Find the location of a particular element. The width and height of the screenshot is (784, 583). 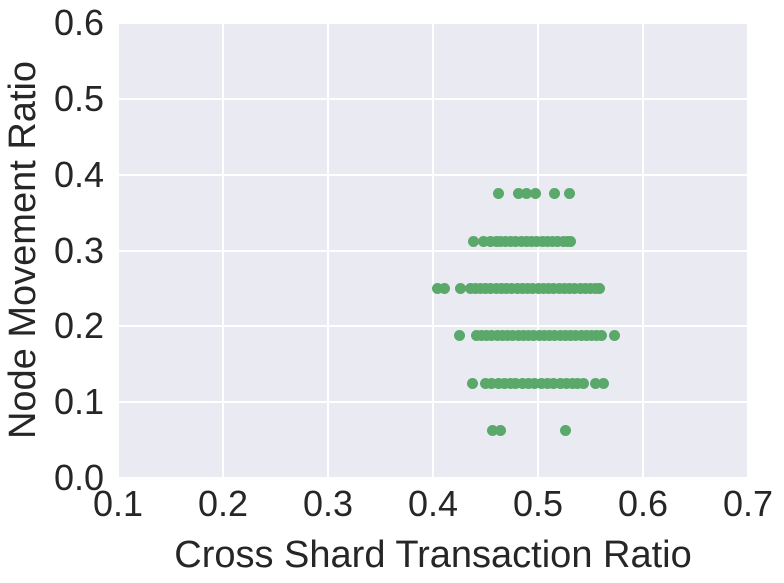

x-tick-label: 0.2 is located at coordinates (223, 503).